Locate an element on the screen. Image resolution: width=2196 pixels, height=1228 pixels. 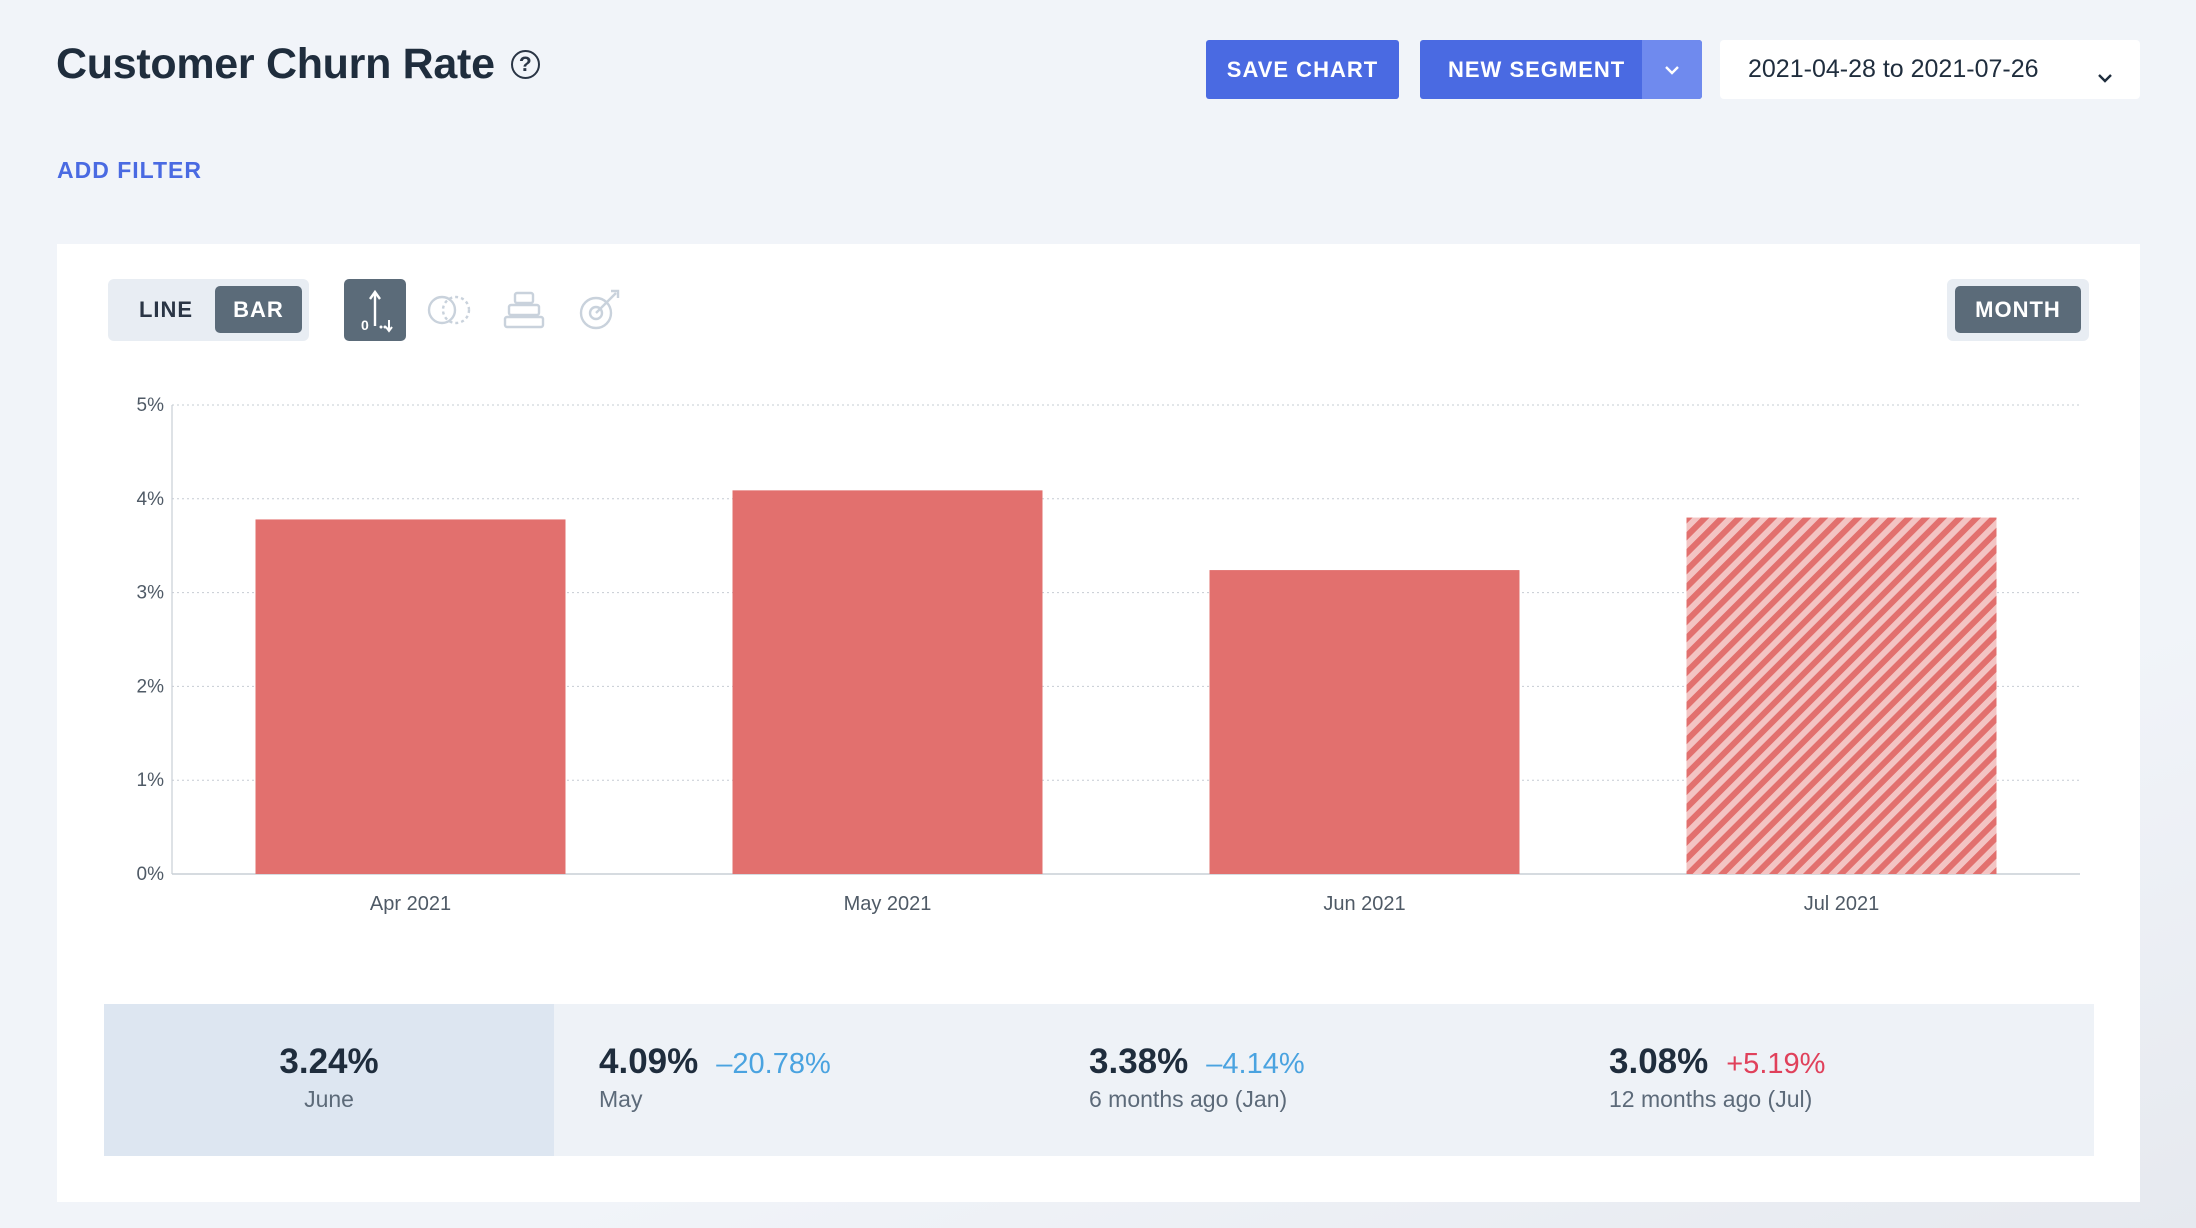
bar-option: BAR is located at coordinates (258, 309).